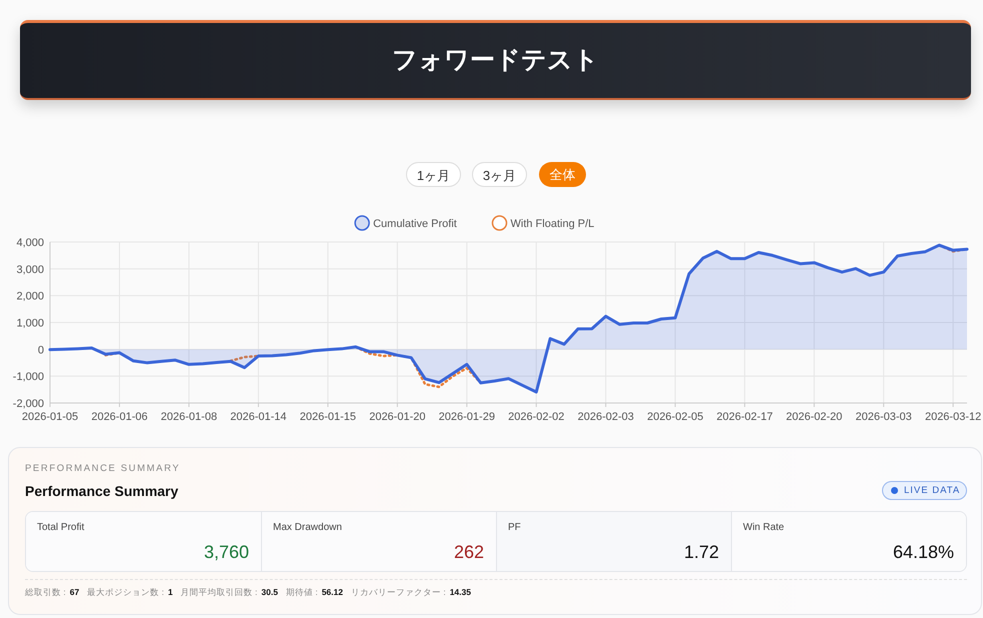 This screenshot has height=618, width=983. Describe the element at coordinates (30, 270) in the screenshot. I see `y-tick-label: 3,000` at that location.